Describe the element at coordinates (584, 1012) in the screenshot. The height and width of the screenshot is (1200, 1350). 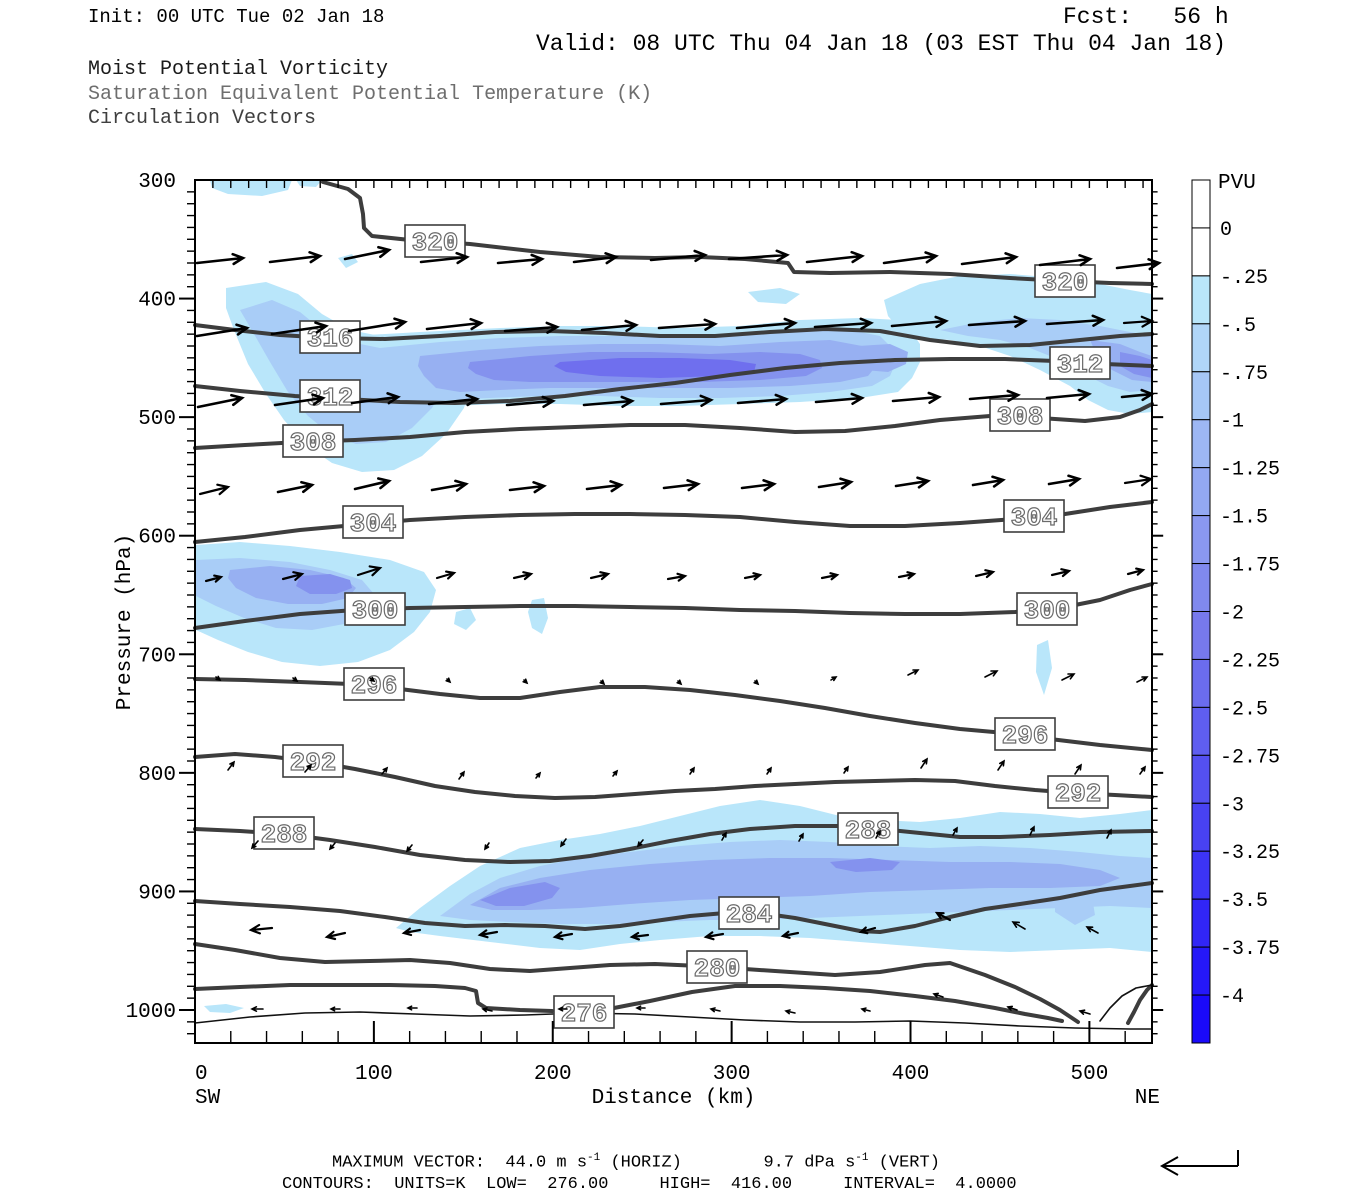
I see `contour-label-276: 276` at that location.